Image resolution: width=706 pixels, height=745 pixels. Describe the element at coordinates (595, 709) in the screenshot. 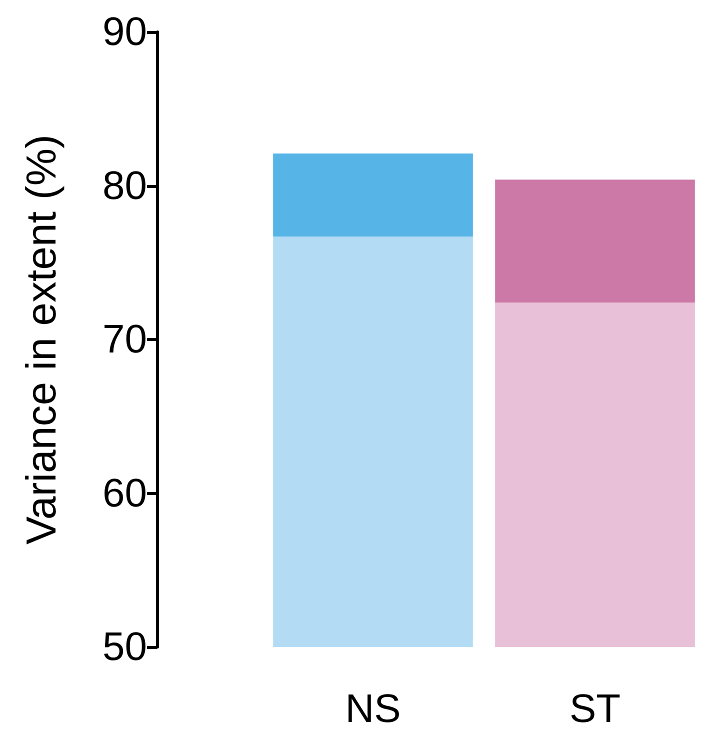

I see `x-tick-label: ST` at that location.